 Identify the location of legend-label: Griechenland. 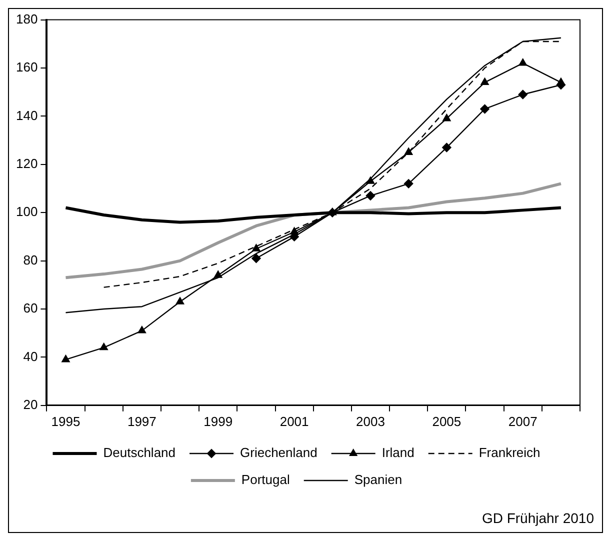
(279, 452).